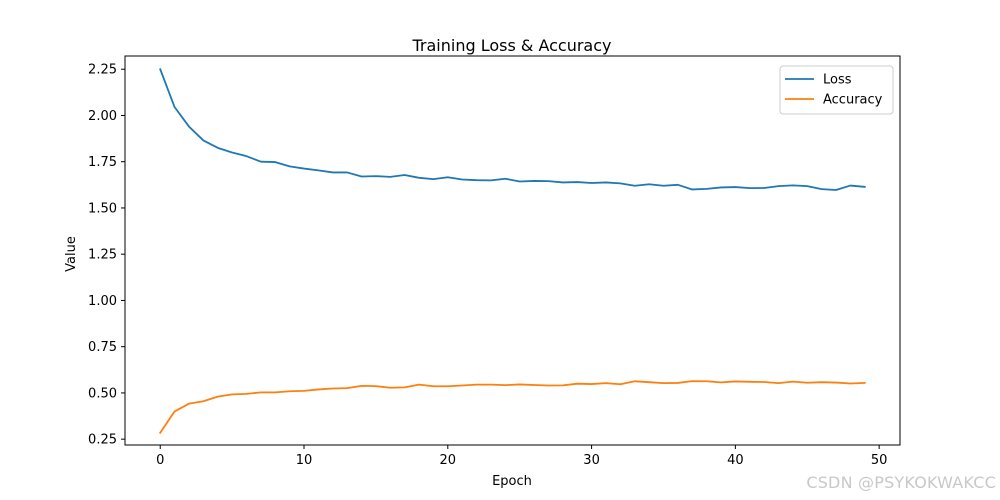 The image size is (1000, 500). Describe the element at coordinates (511, 45) in the screenshot. I see `chart-title: Training Loss & Accuracy` at that location.